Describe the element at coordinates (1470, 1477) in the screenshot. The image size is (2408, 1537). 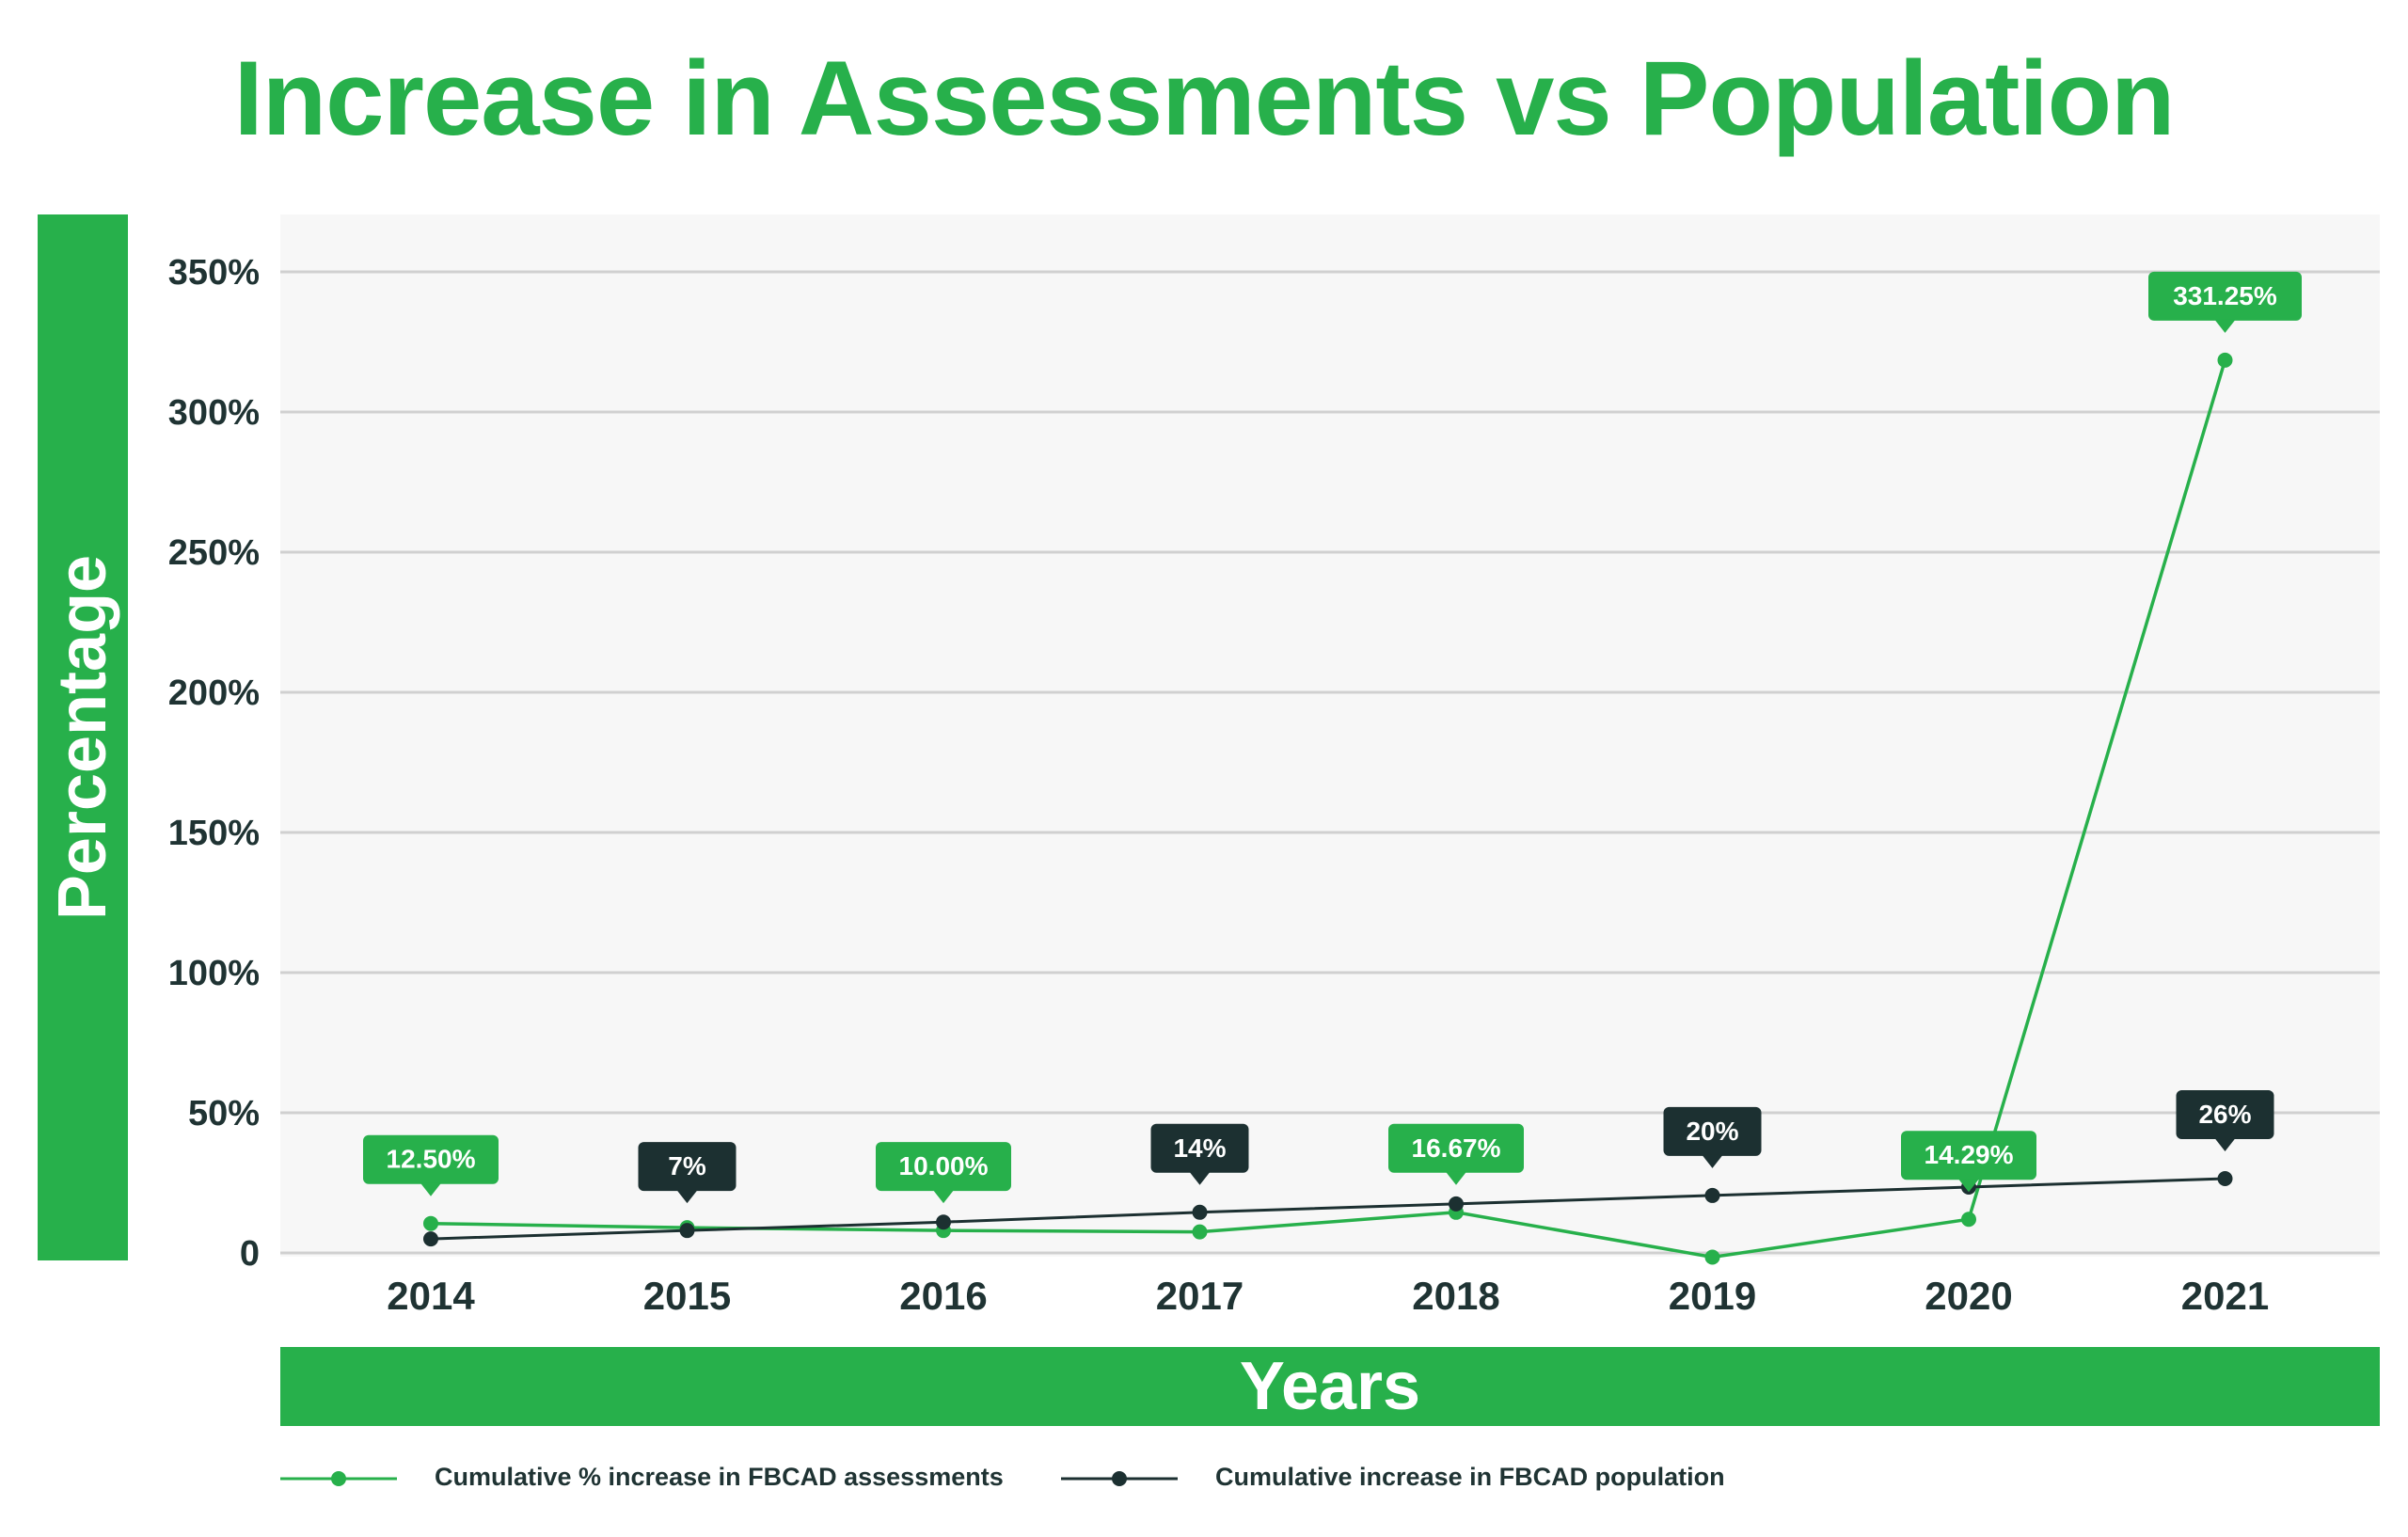
I see `legend-label-population: Cumulative increase in FBCAD population` at that location.